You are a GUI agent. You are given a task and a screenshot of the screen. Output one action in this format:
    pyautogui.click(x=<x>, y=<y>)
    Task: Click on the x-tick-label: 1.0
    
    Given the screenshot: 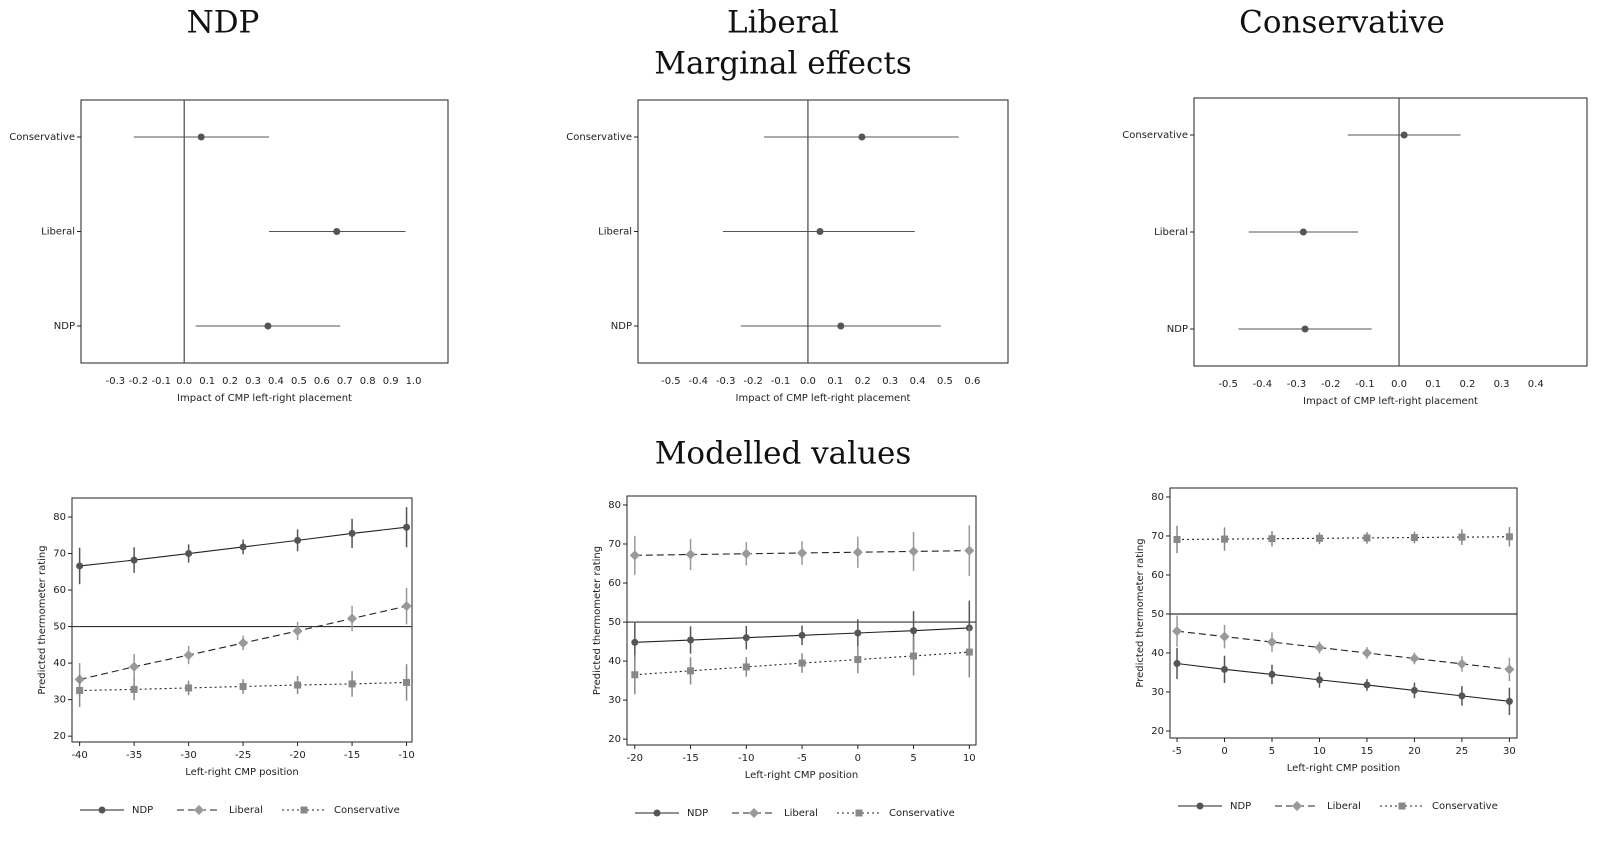 What is the action you would take?
    pyautogui.click(x=414, y=381)
    